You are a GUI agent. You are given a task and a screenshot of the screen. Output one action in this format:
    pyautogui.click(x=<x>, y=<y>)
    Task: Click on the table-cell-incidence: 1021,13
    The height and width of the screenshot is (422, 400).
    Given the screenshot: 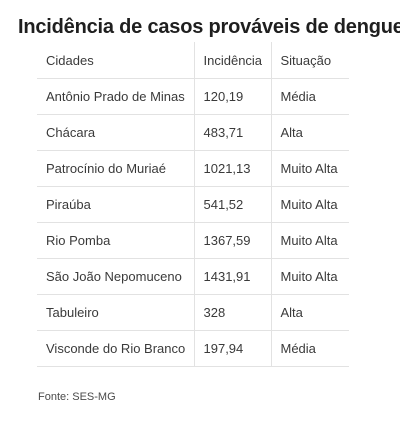 What is the action you would take?
    pyautogui.click(x=232, y=168)
    